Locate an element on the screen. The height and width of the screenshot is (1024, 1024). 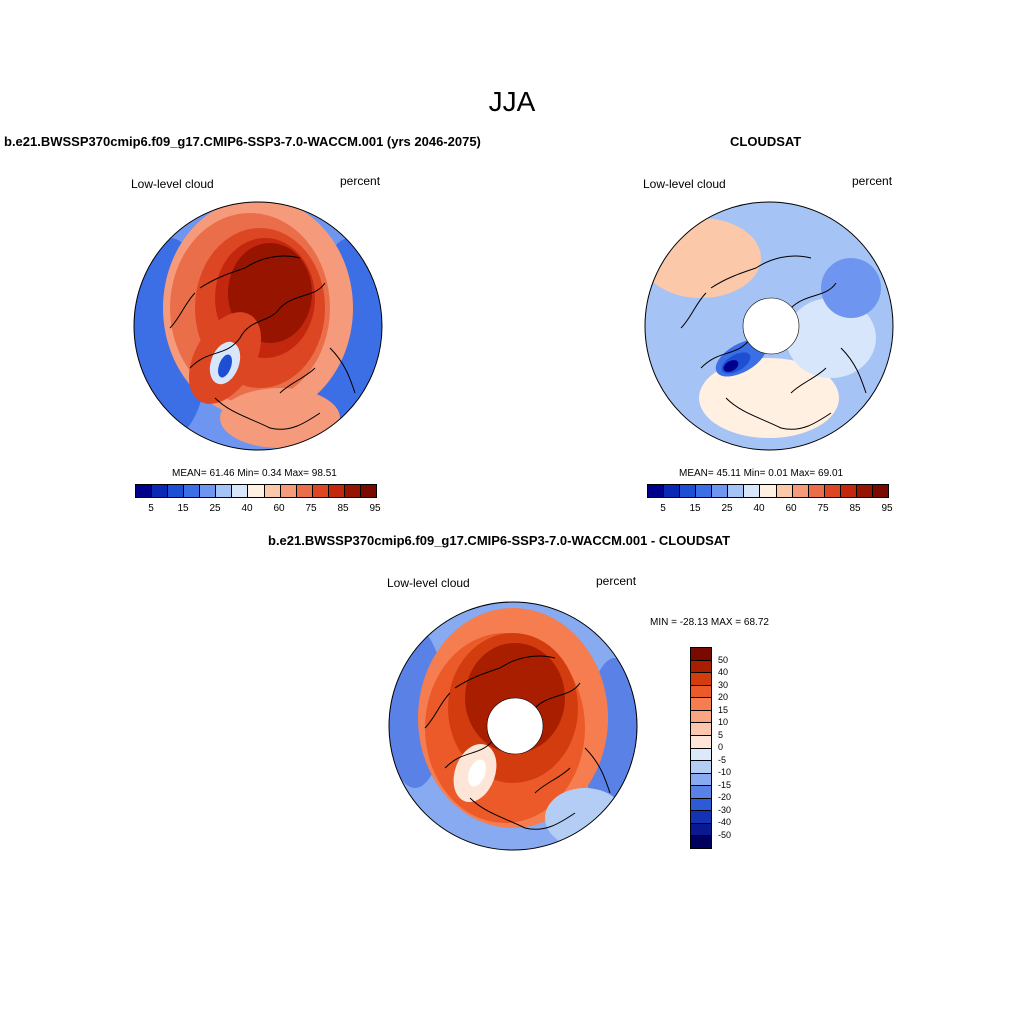
obs-stats: MEAN= 45.11 Min= 0.01 Max= 69.01 is located at coordinates (761, 473).